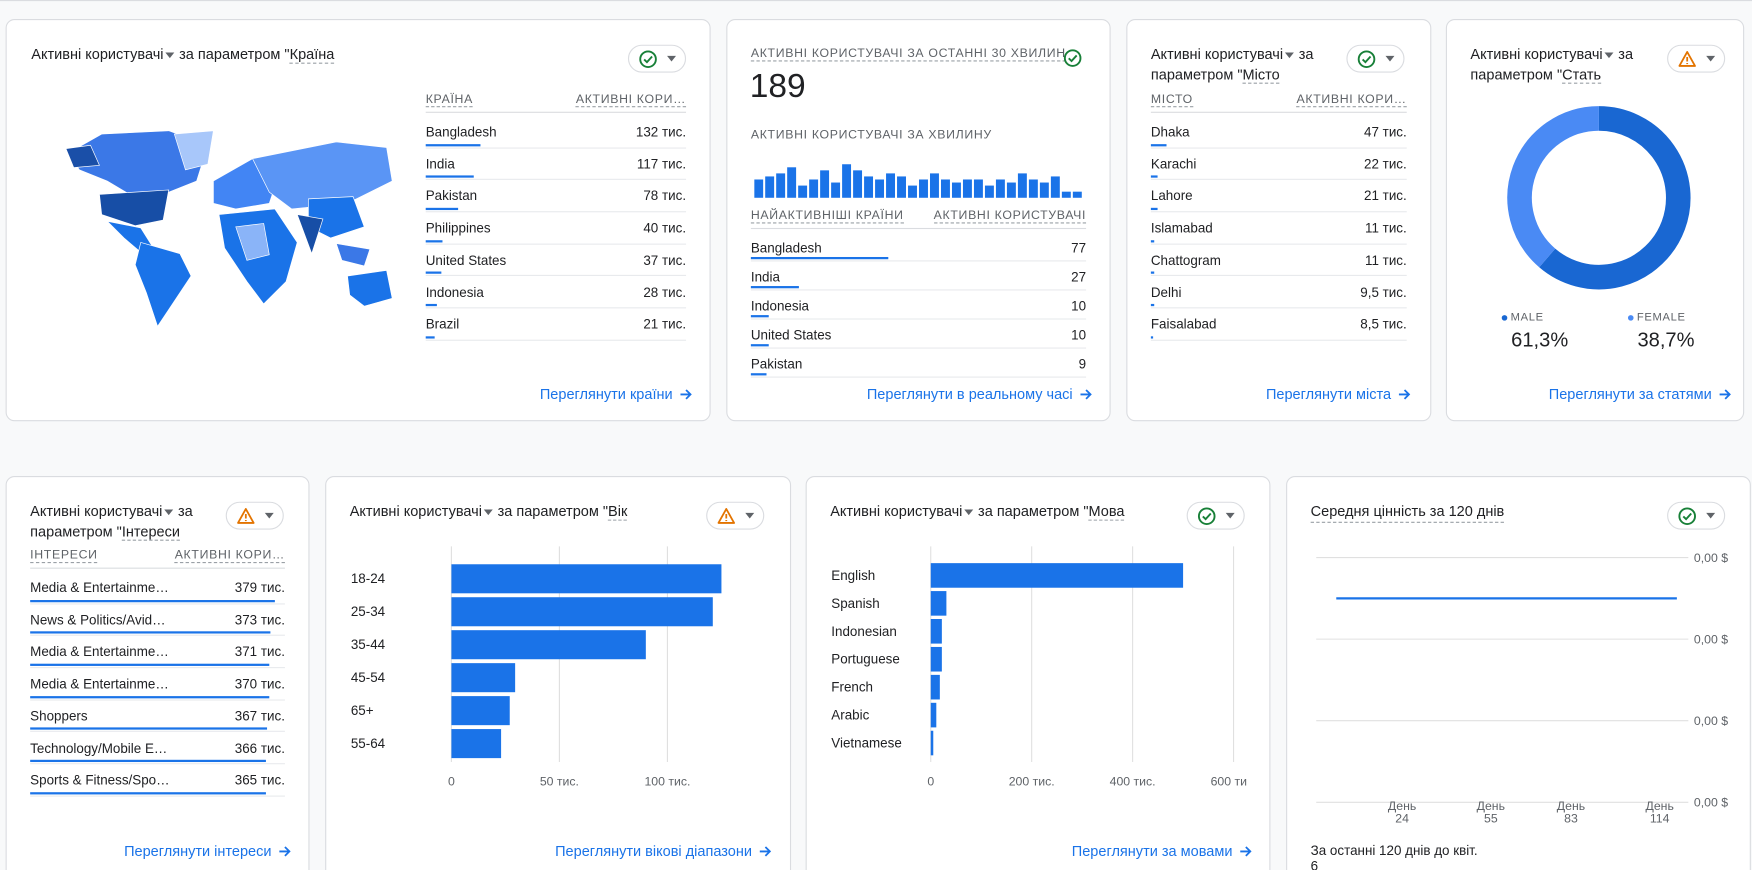 The image size is (1752, 870). I want to click on legend-value: 38,7%, so click(1666, 339).